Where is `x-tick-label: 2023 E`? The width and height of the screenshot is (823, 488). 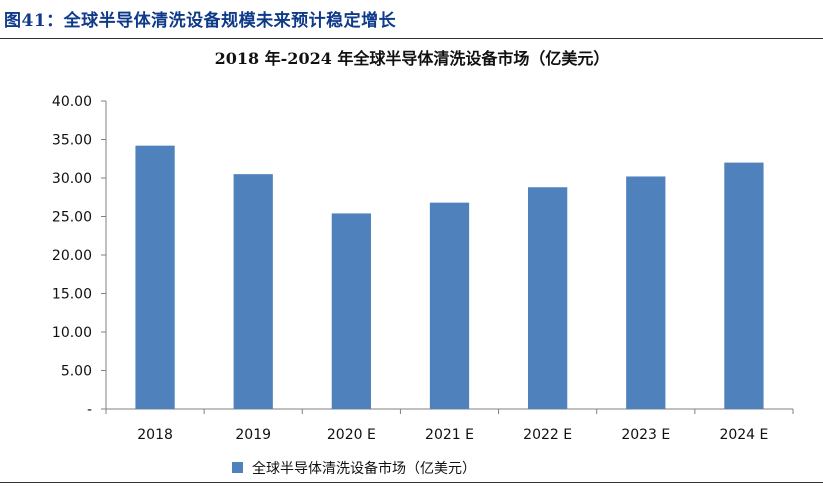 x-tick-label: 2023 E is located at coordinates (645, 435).